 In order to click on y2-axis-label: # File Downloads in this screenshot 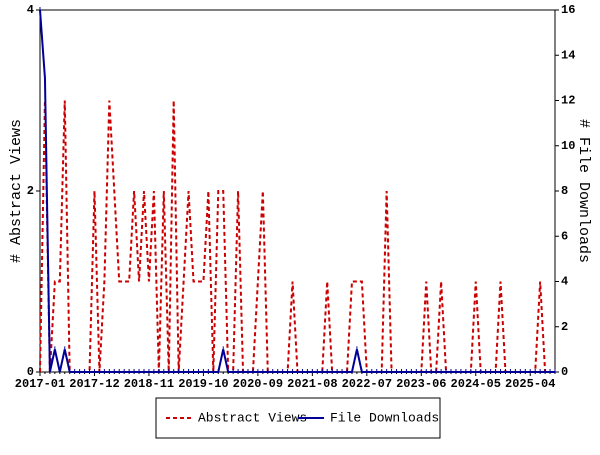, I will do `click(583, 191)`.